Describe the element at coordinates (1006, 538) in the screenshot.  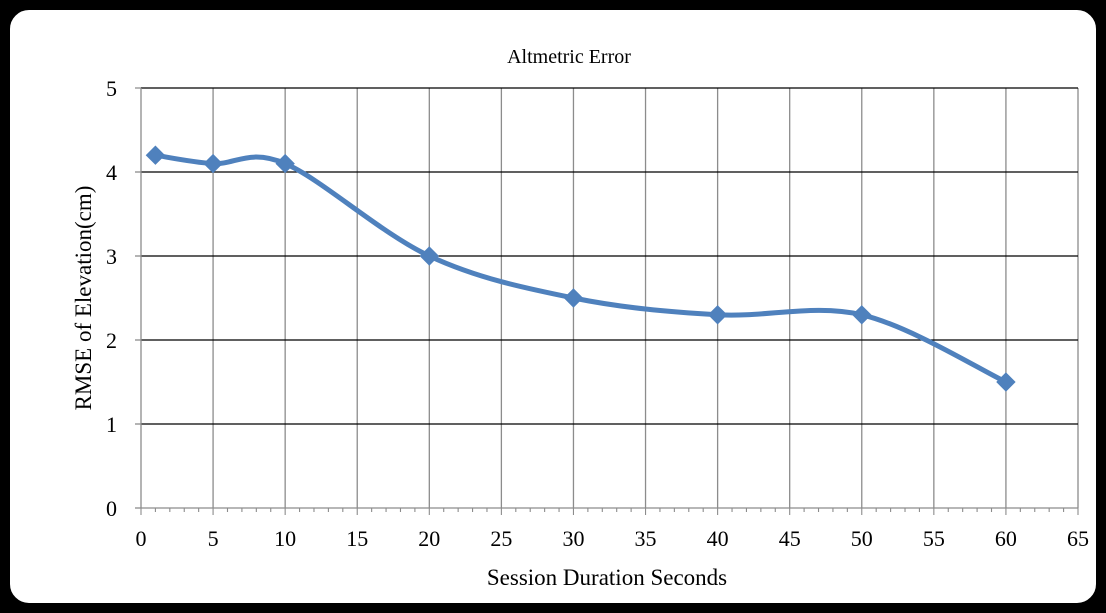
I see `x-tick-label: 60` at that location.